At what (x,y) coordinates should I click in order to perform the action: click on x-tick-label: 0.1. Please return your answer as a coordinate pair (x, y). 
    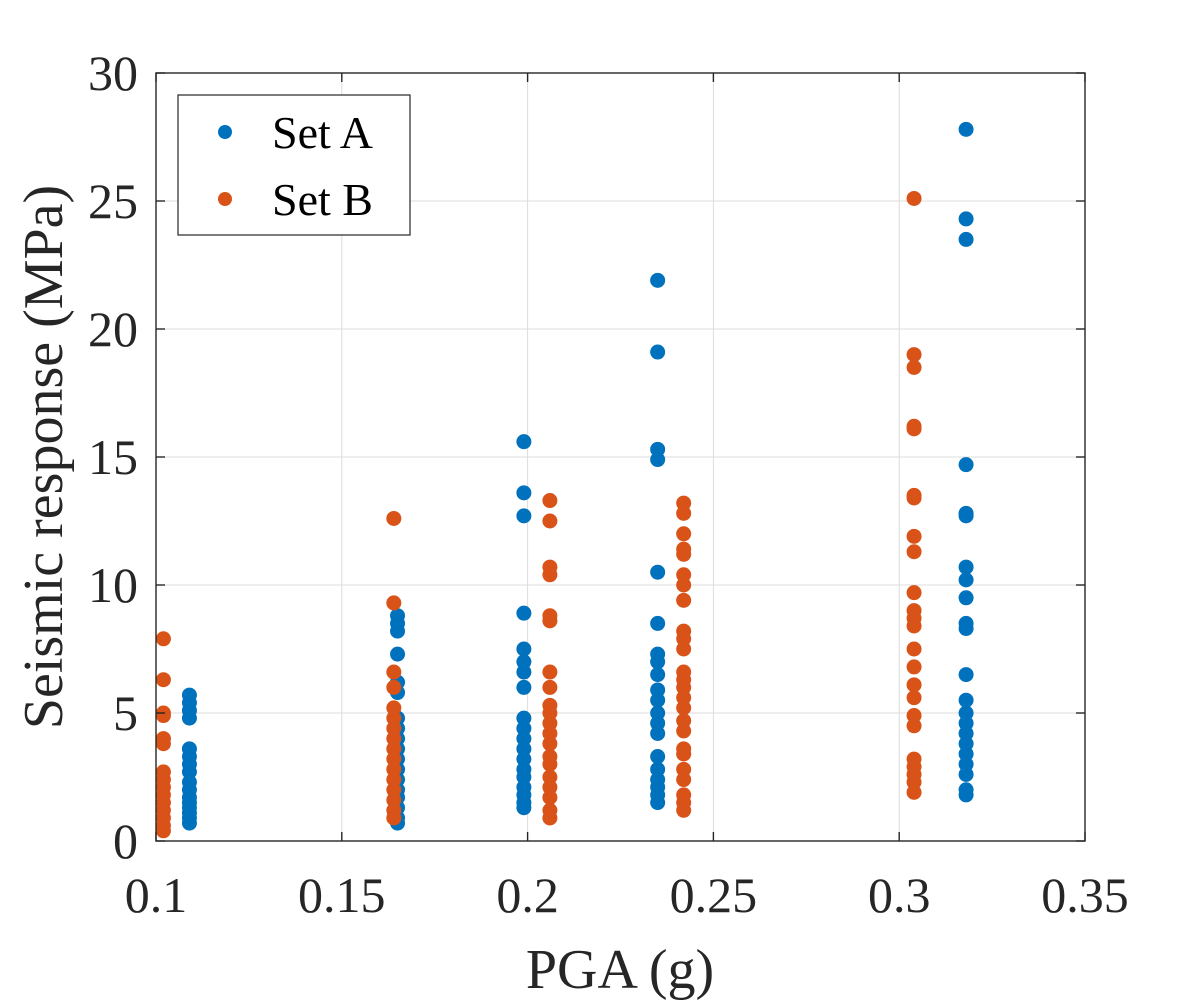
    Looking at the image, I should click on (156, 895).